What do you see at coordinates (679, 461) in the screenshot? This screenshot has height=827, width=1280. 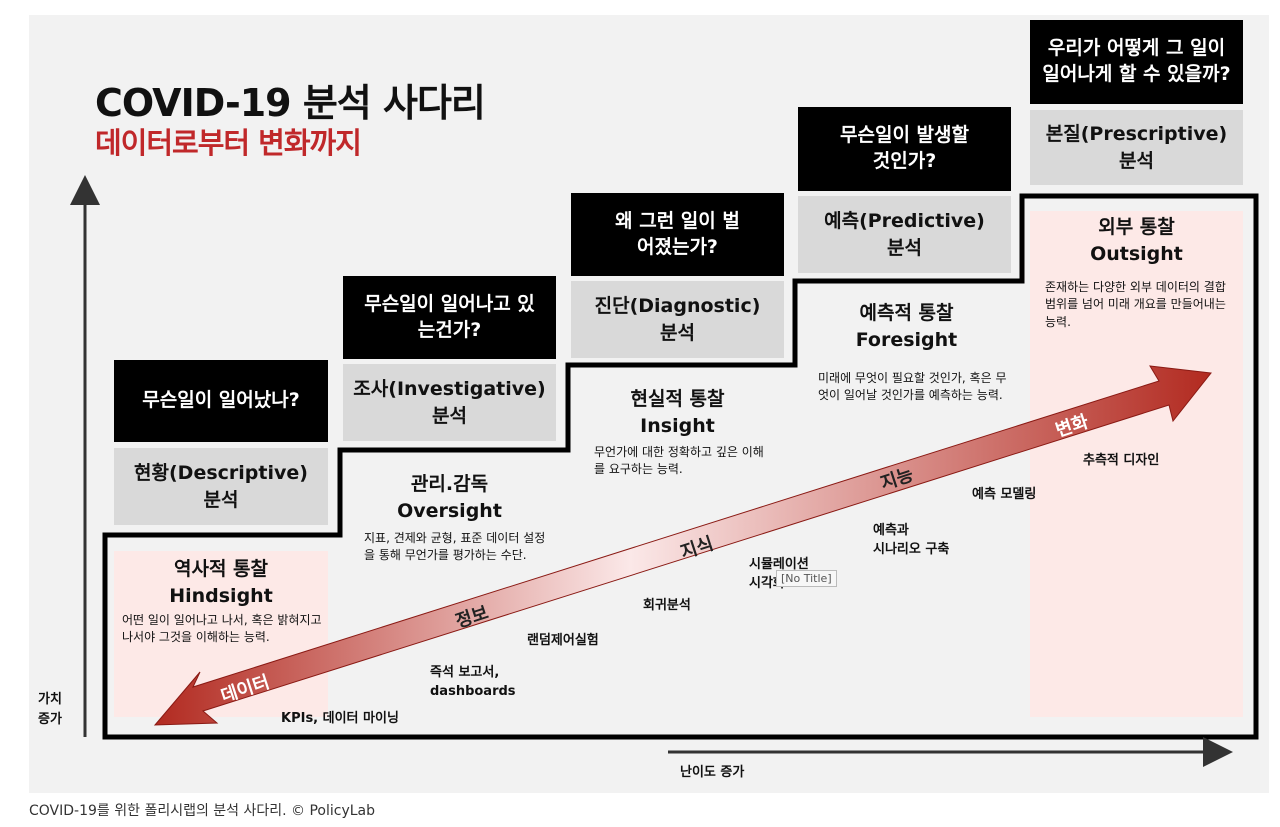 I see `insight-insight-desc: 무언가에 대한 정확하고 깊은 이해를 요구하는 능력.` at bounding box center [679, 461].